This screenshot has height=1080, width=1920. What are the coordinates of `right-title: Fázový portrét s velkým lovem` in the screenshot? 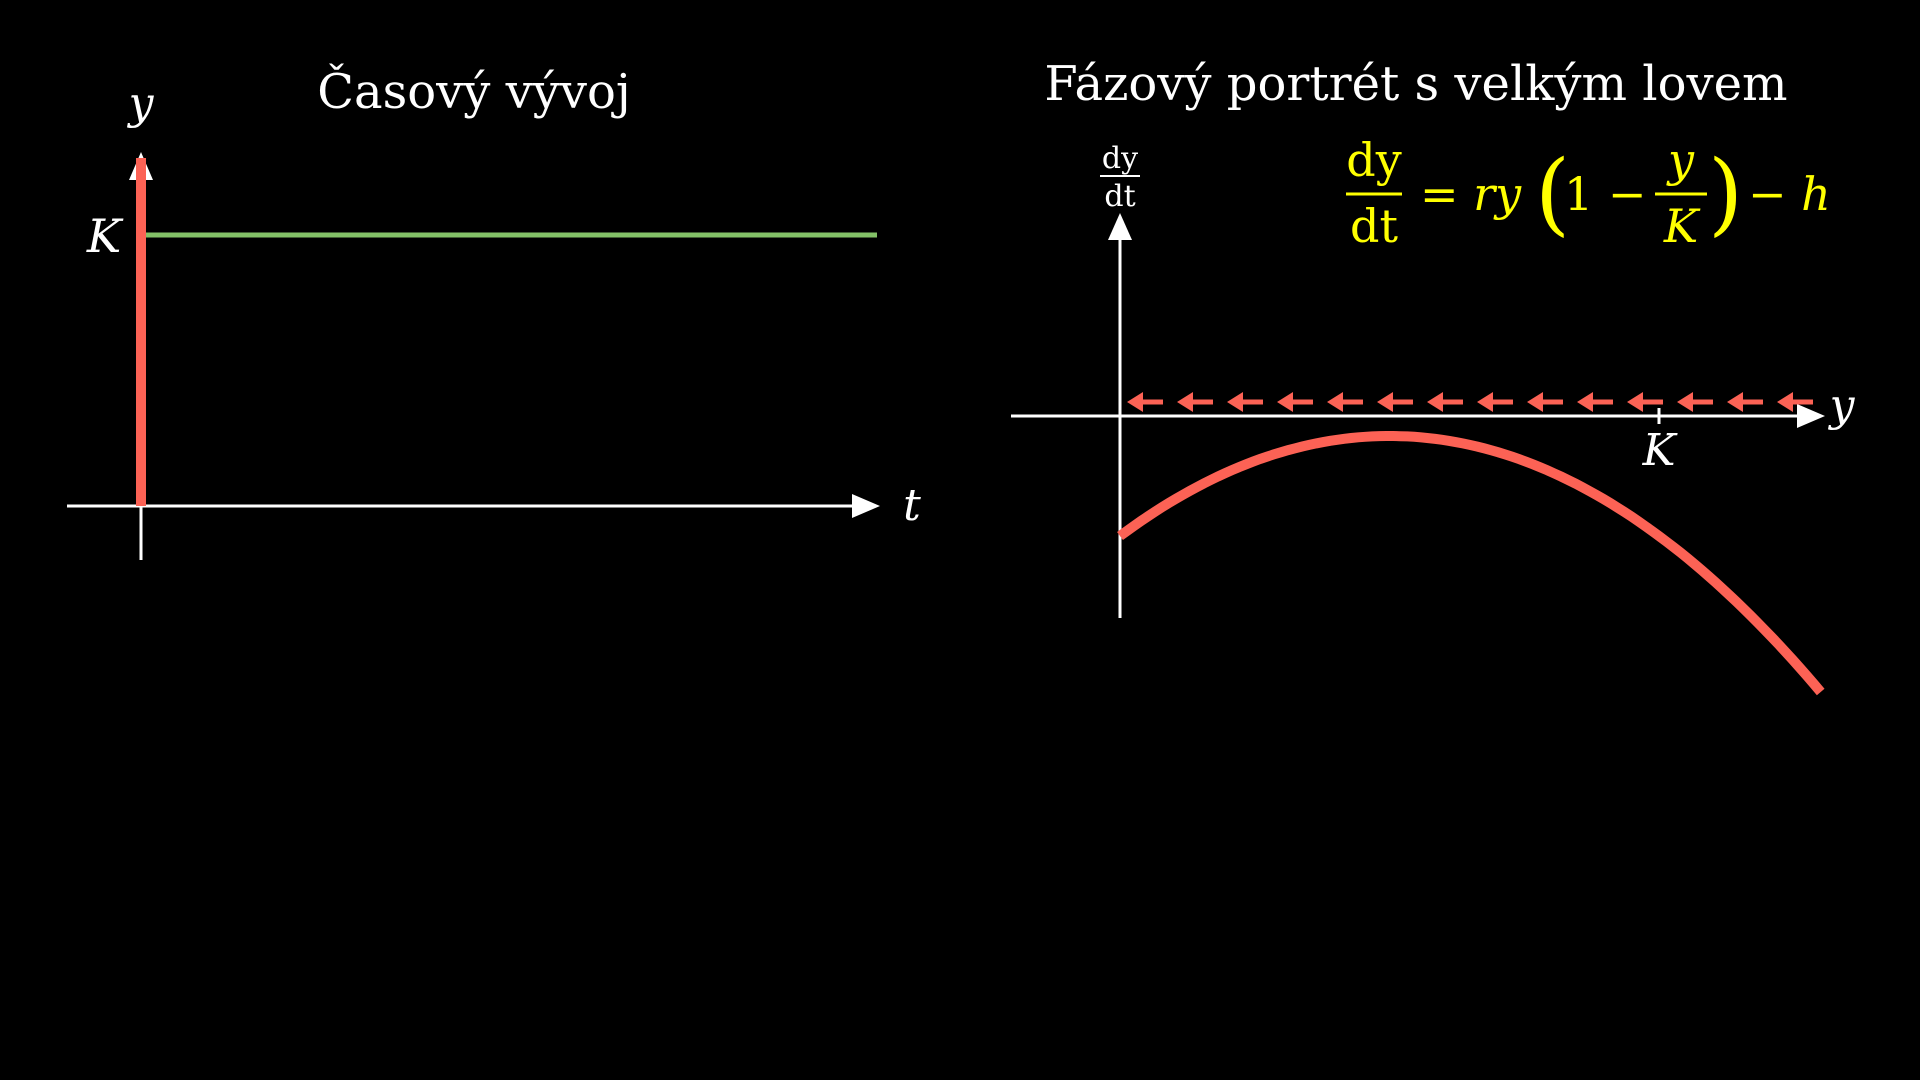 It's located at (1415, 84).